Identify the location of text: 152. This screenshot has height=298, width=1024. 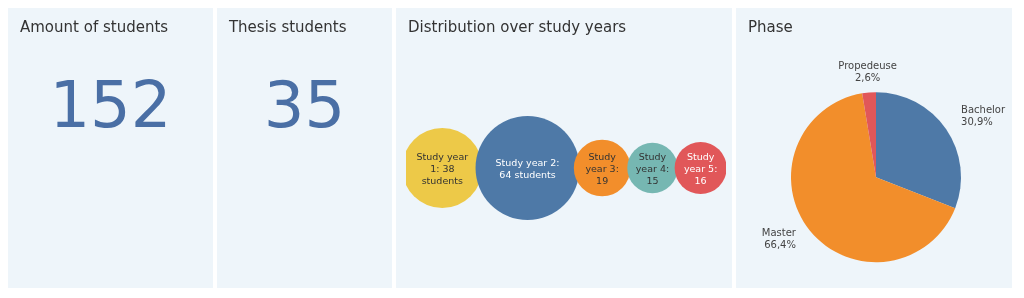
(110, 105).